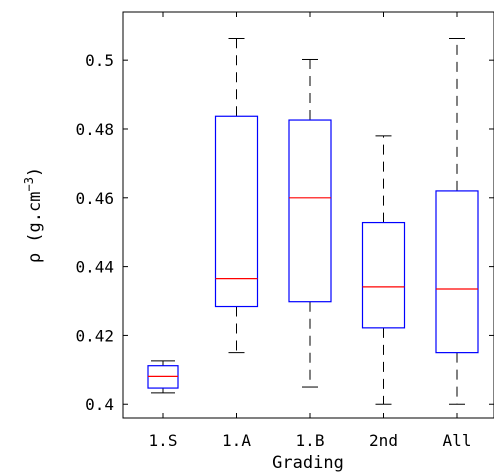 This screenshot has height=472, width=494. Describe the element at coordinates (99, 404) in the screenshot. I see `y-tick-label: 0.4` at that location.